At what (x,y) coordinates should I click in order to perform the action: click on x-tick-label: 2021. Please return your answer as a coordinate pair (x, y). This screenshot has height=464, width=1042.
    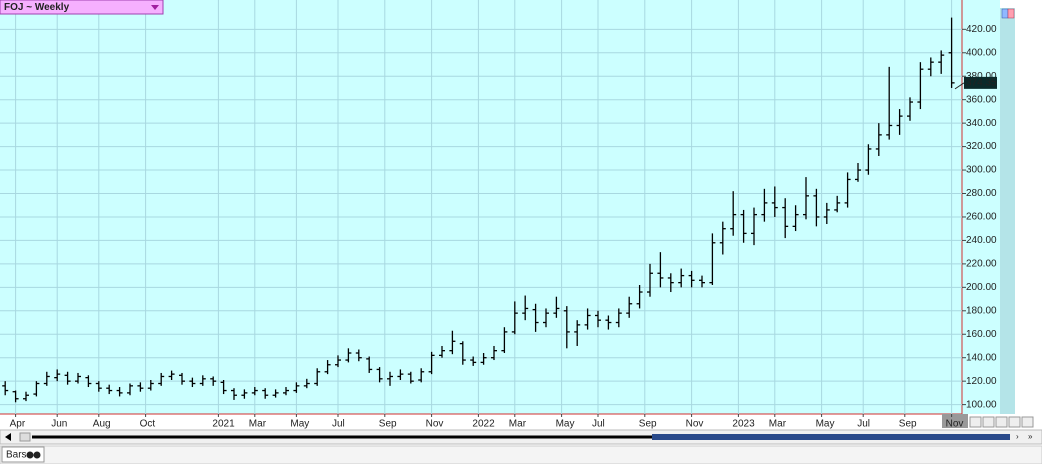
    Looking at the image, I should click on (223, 424).